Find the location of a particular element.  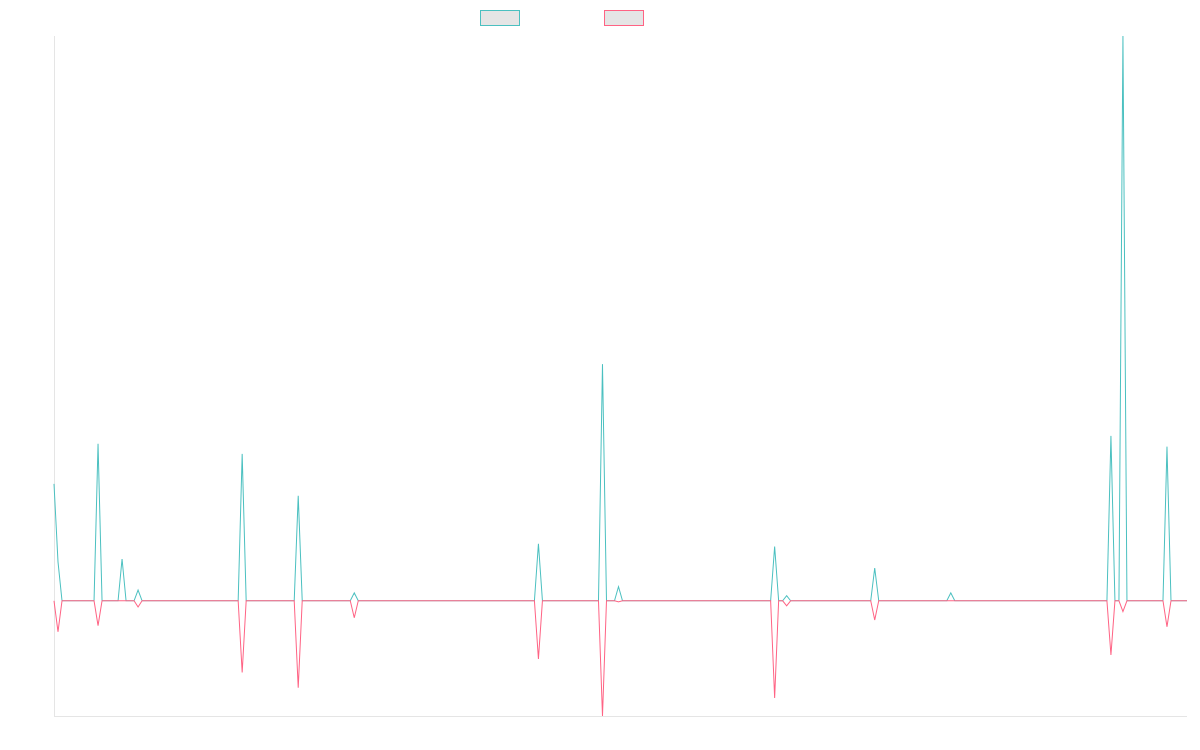

legend-series-1-swatch is located at coordinates (500, 18).